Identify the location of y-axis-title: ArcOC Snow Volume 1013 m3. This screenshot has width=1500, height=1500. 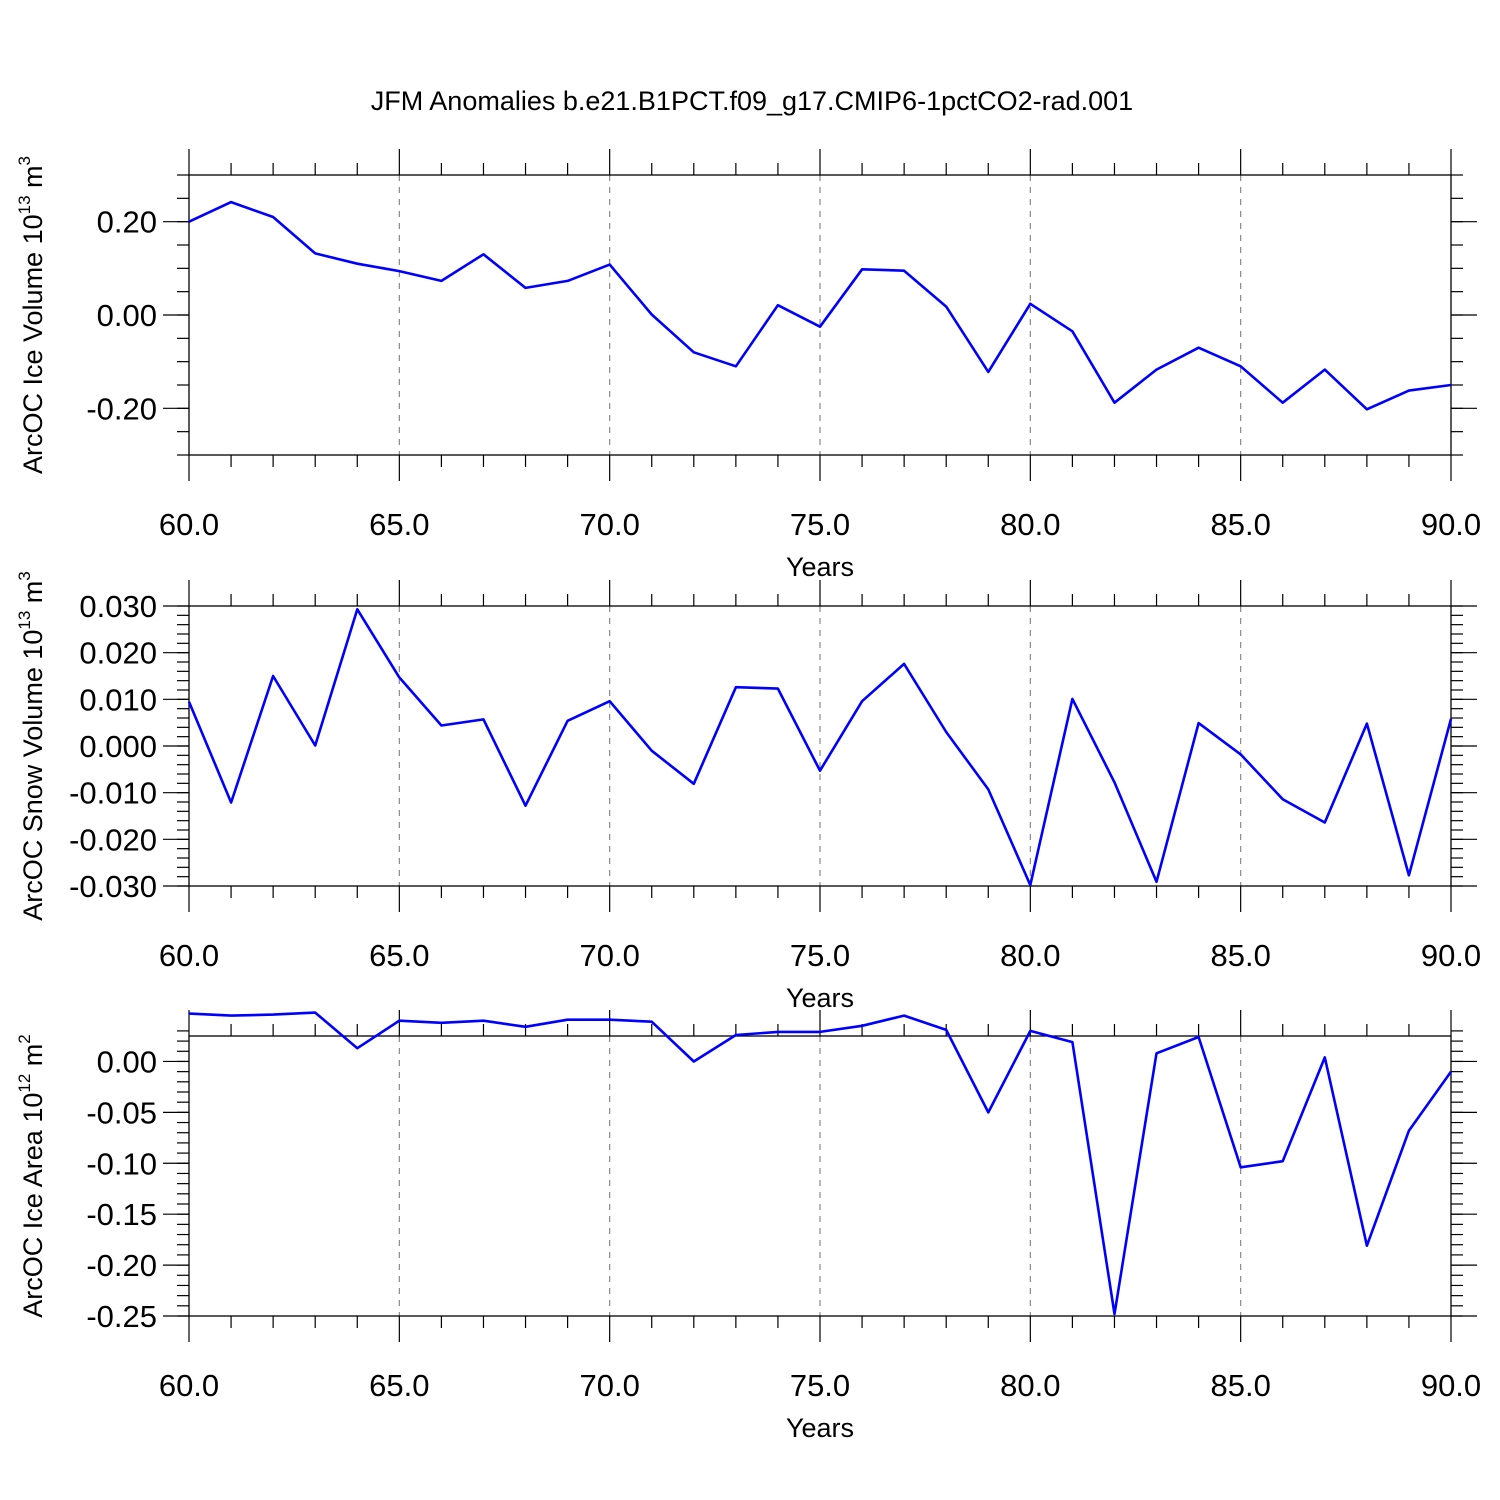
(31, 746).